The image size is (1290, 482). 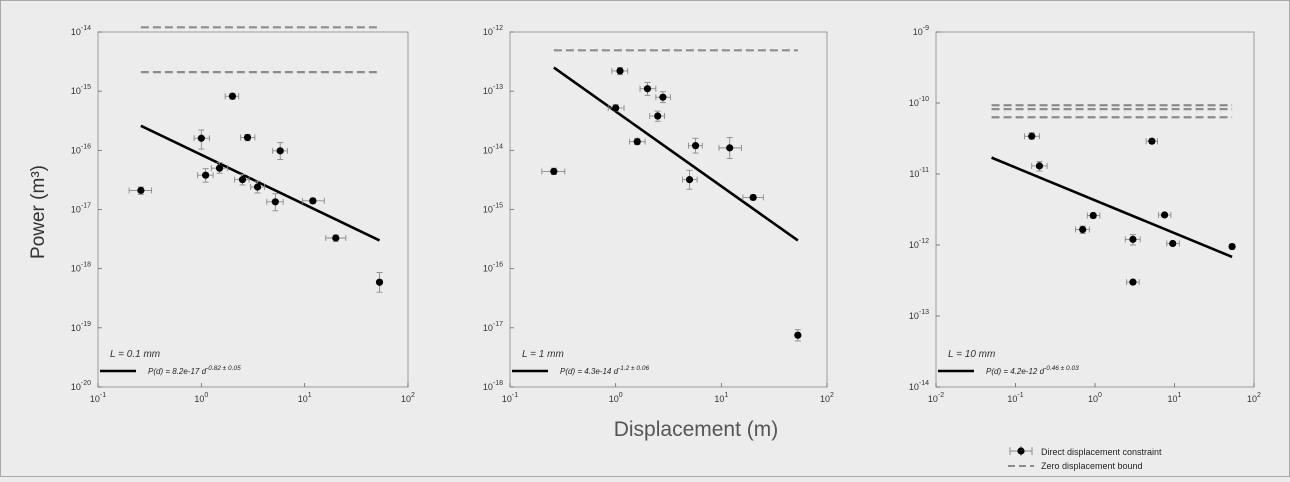 What do you see at coordinates (971, 354) in the screenshot?
I see `length-annotation: L = 10 mm` at bounding box center [971, 354].